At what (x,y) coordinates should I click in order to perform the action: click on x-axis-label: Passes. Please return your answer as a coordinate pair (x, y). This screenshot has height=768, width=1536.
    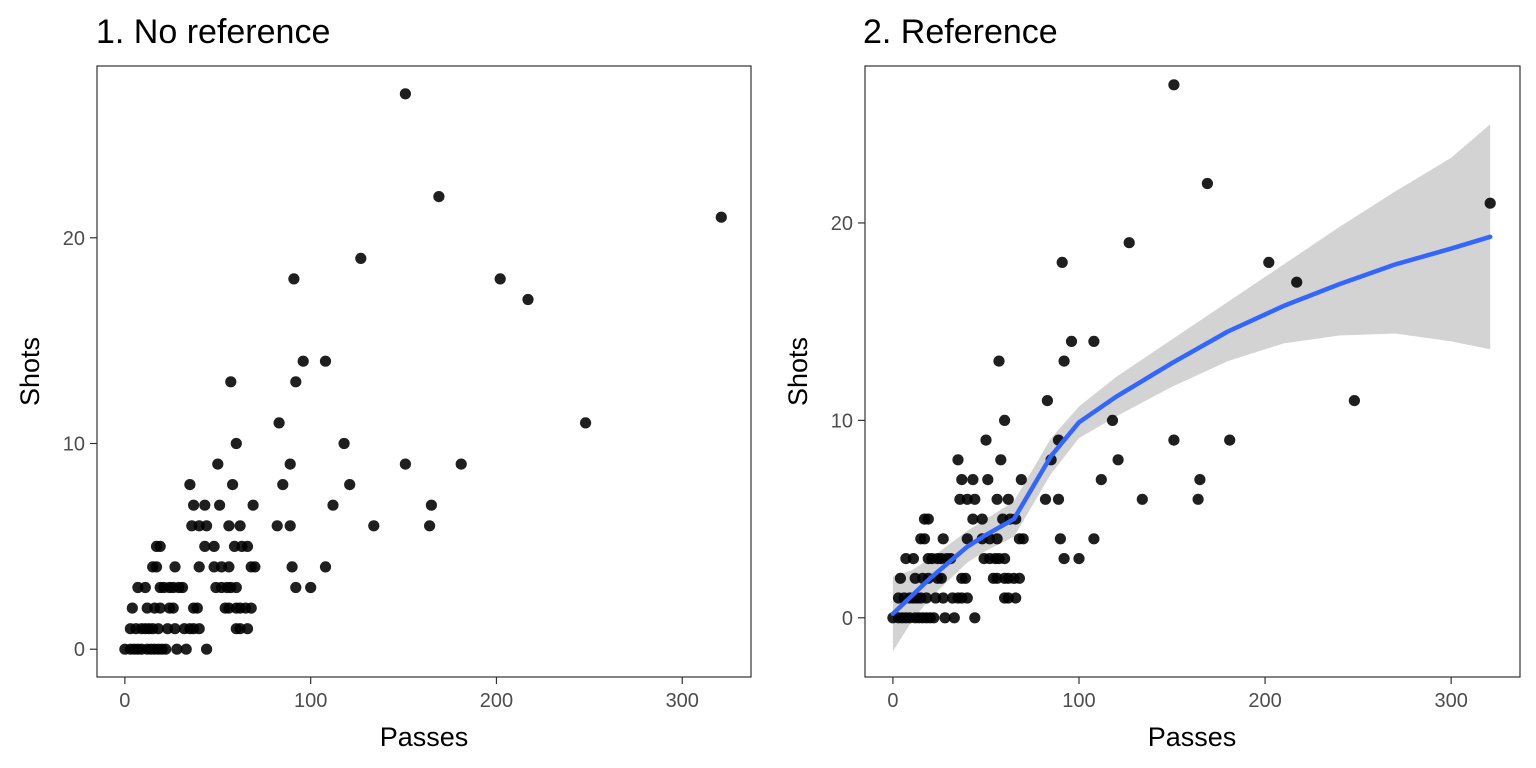
    Looking at the image, I should click on (424, 737).